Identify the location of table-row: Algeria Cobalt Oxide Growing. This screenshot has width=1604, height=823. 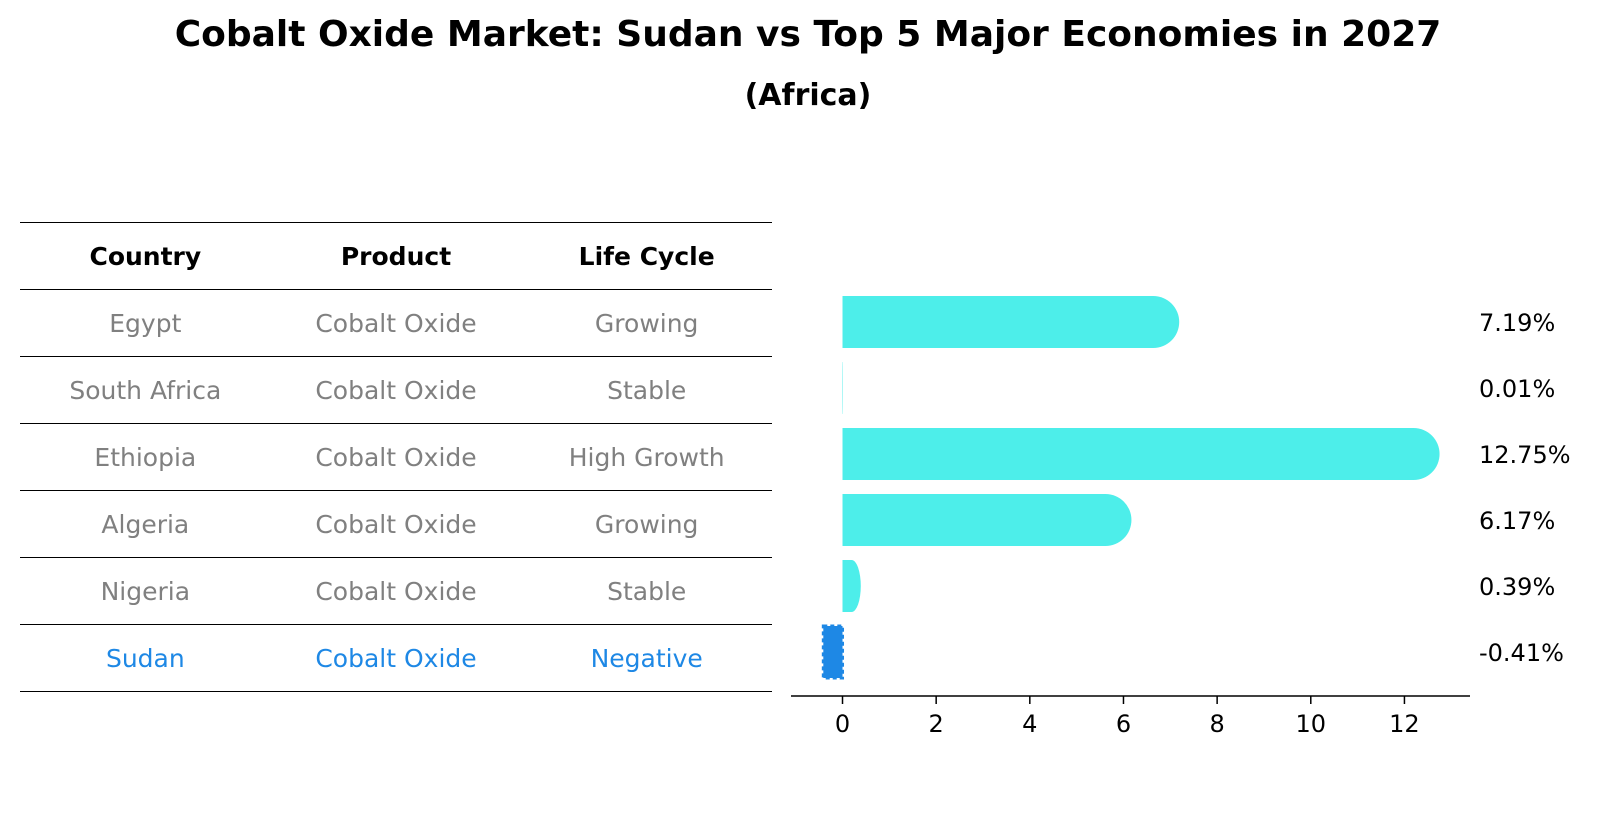
(396, 523).